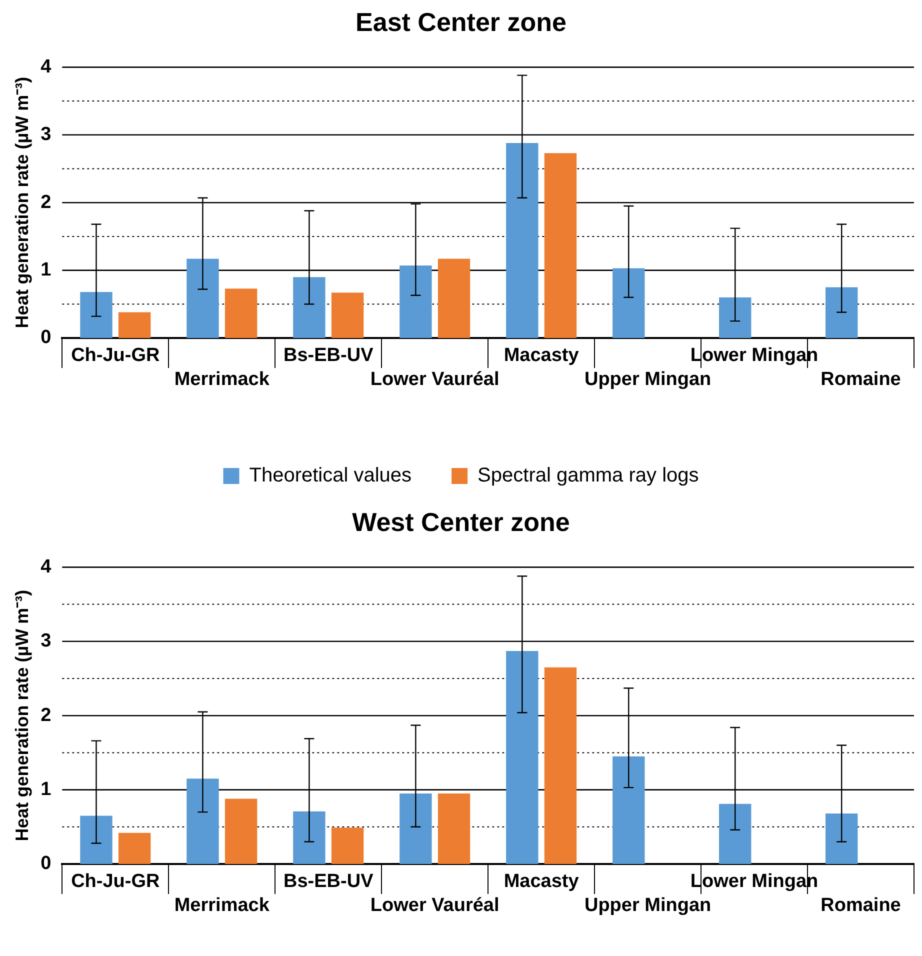 The height and width of the screenshot is (956, 922). What do you see at coordinates (330, 475) in the screenshot?
I see `legend-label: Theoretical values` at bounding box center [330, 475].